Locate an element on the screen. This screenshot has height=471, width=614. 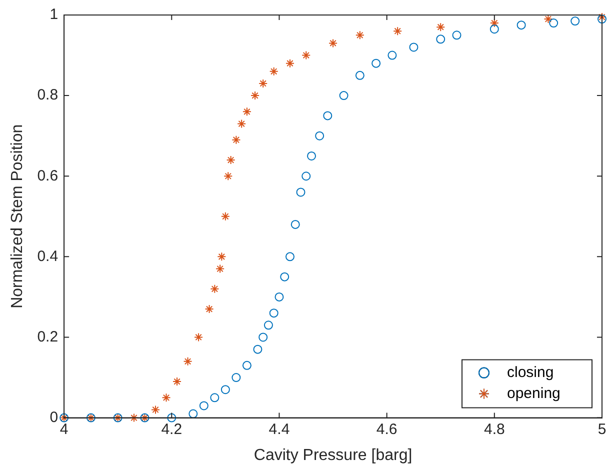
x-tick-label: 5 is located at coordinates (602, 429).